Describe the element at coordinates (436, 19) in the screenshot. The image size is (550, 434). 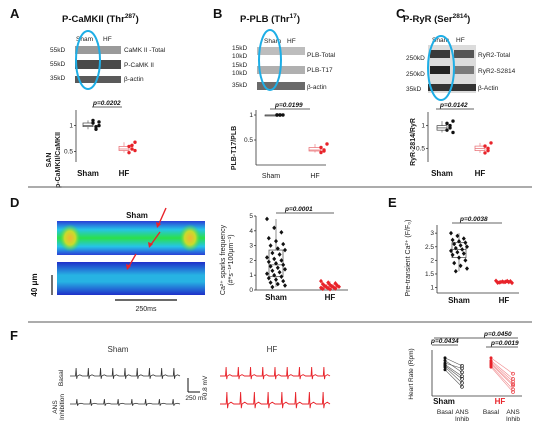
I see `panel-title: P-RyR (Ser2814)` at that location.